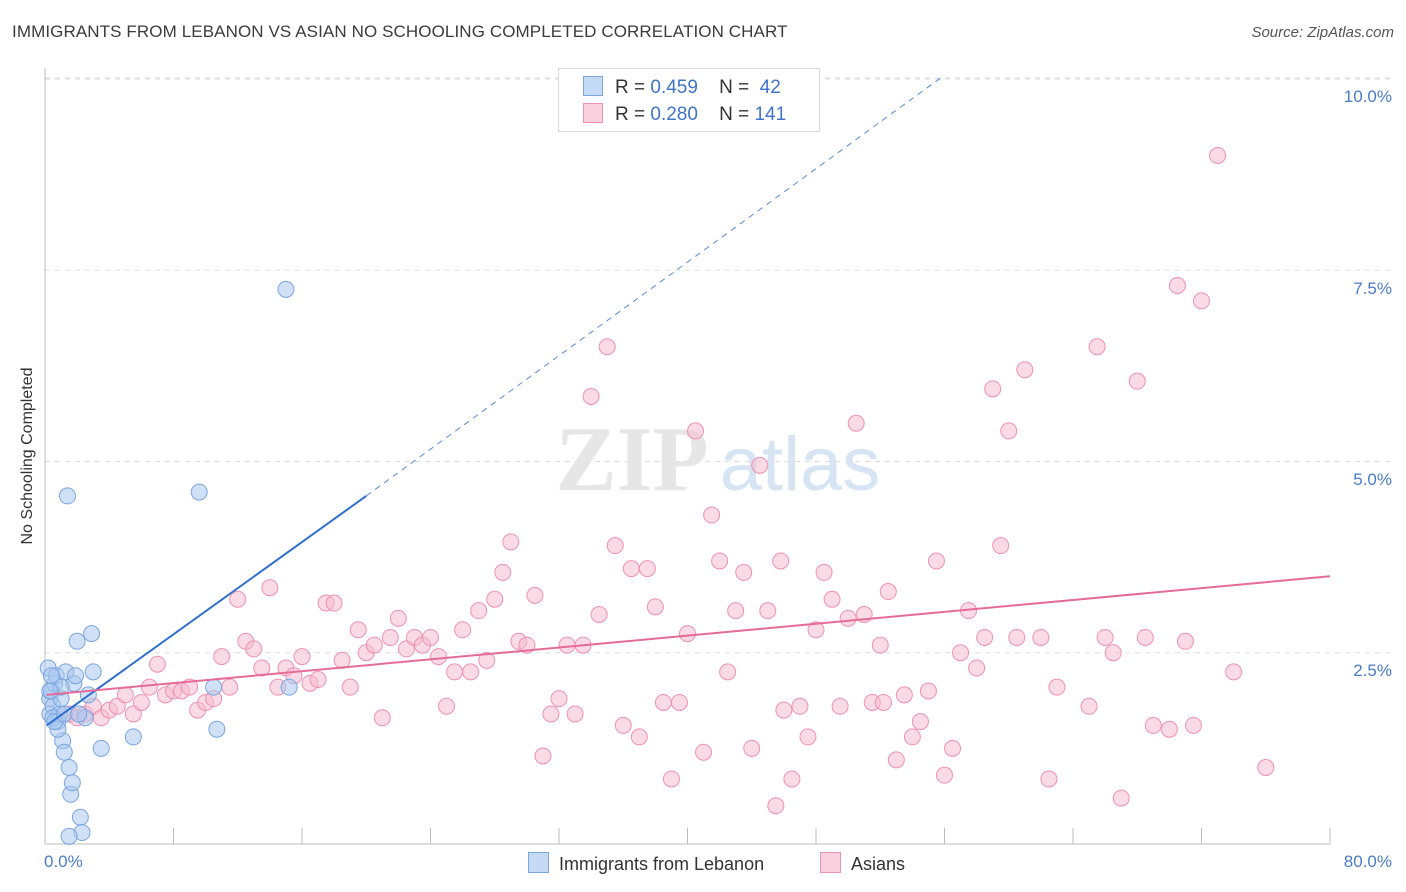 This screenshot has width=1406, height=892. What do you see at coordinates (800, 464) in the screenshot?
I see `watermark-atlas: atlas` at bounding box center [800, 464].